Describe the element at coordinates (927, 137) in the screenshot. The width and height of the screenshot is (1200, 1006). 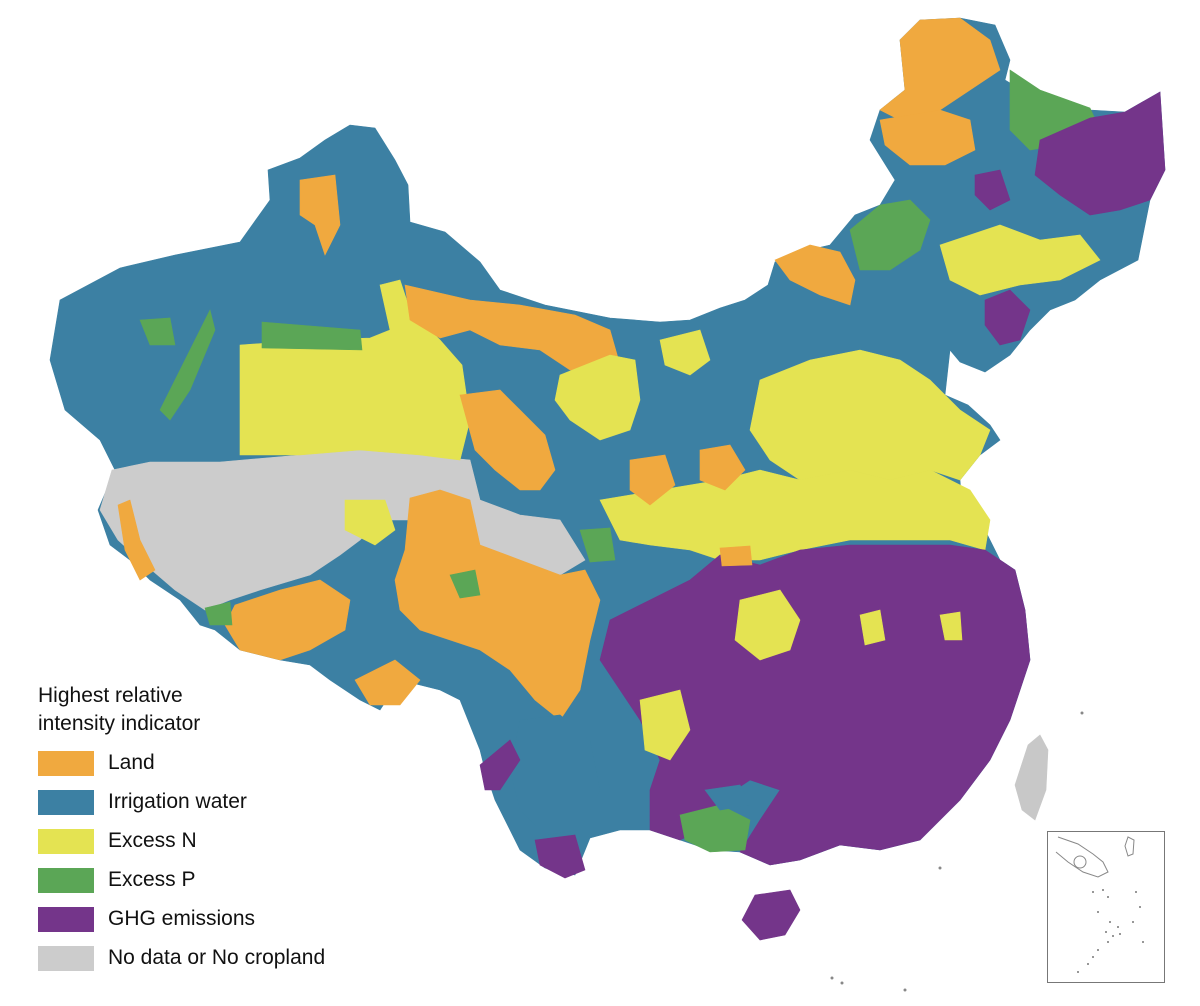
I see `region-land-heilongjiang` at that location.